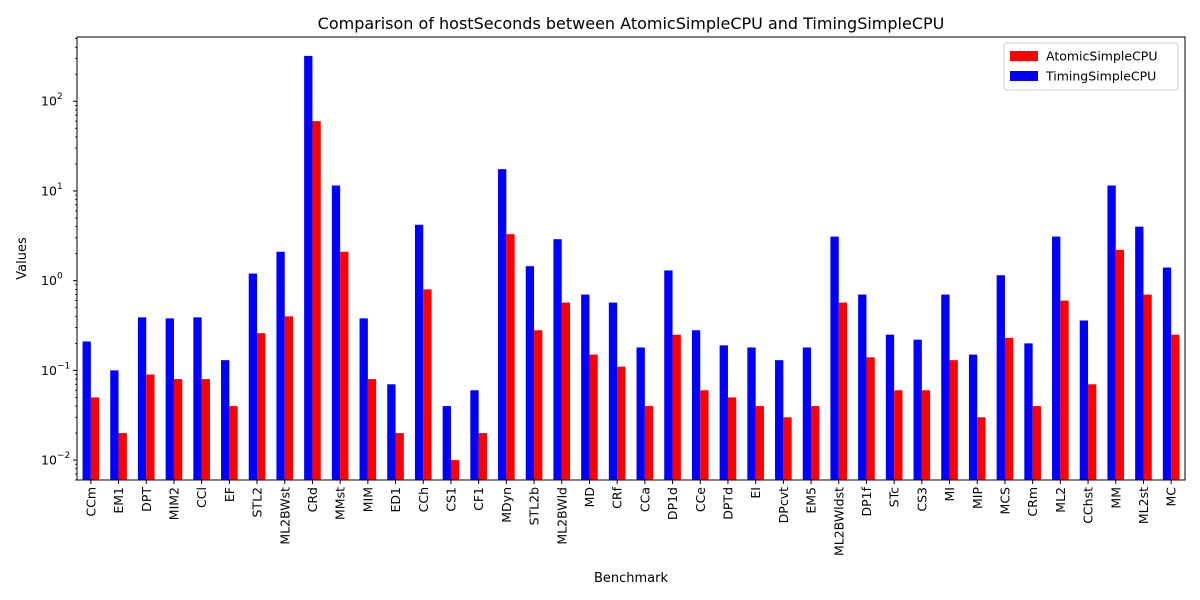  I want to click on y-tick-exponent: 0, so click(60, 277).